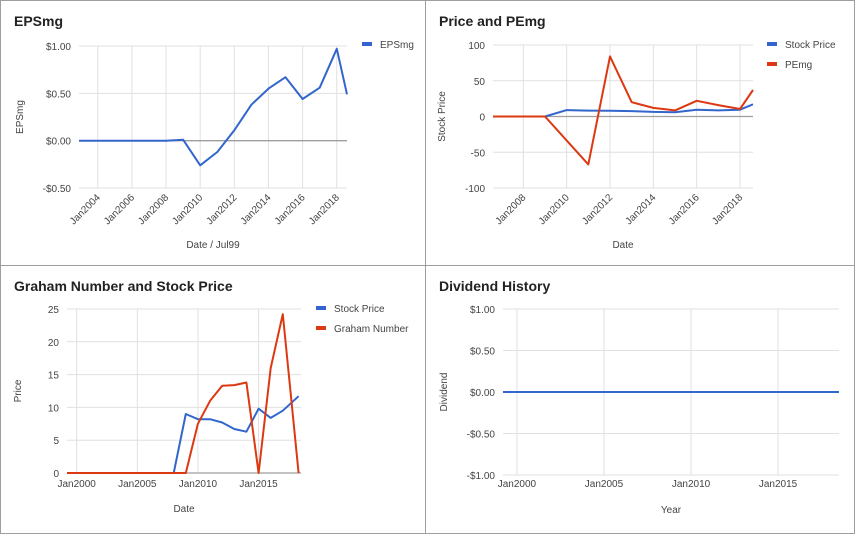 This screenshot has height=535, width=855. What do you see at coordinates (213, 245) in the screenshot?
I see `x-axis-title: Date / Jul99` at bounding box center [213, 245].